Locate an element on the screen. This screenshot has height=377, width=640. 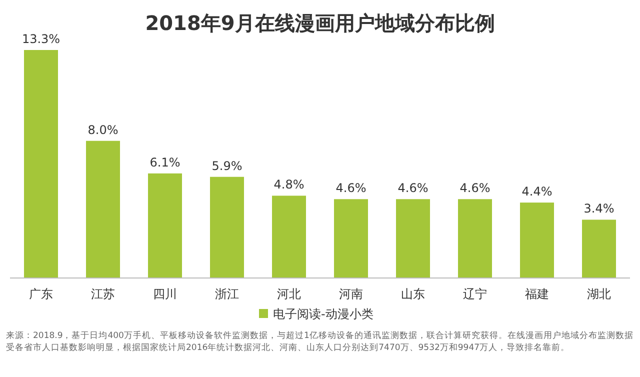
data-label: 3.4% is located at coordinates (599, 209).